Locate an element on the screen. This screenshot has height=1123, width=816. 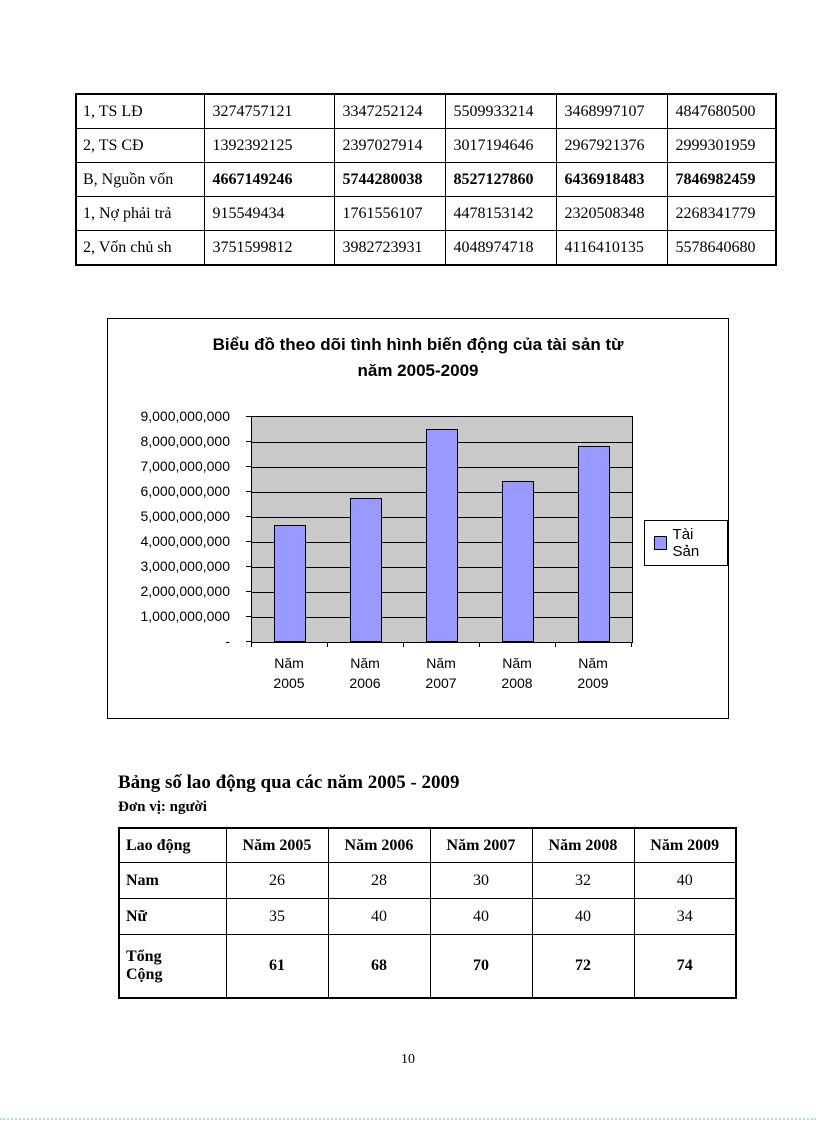
bar-năm-2008 is located at coordinates (518, 561).